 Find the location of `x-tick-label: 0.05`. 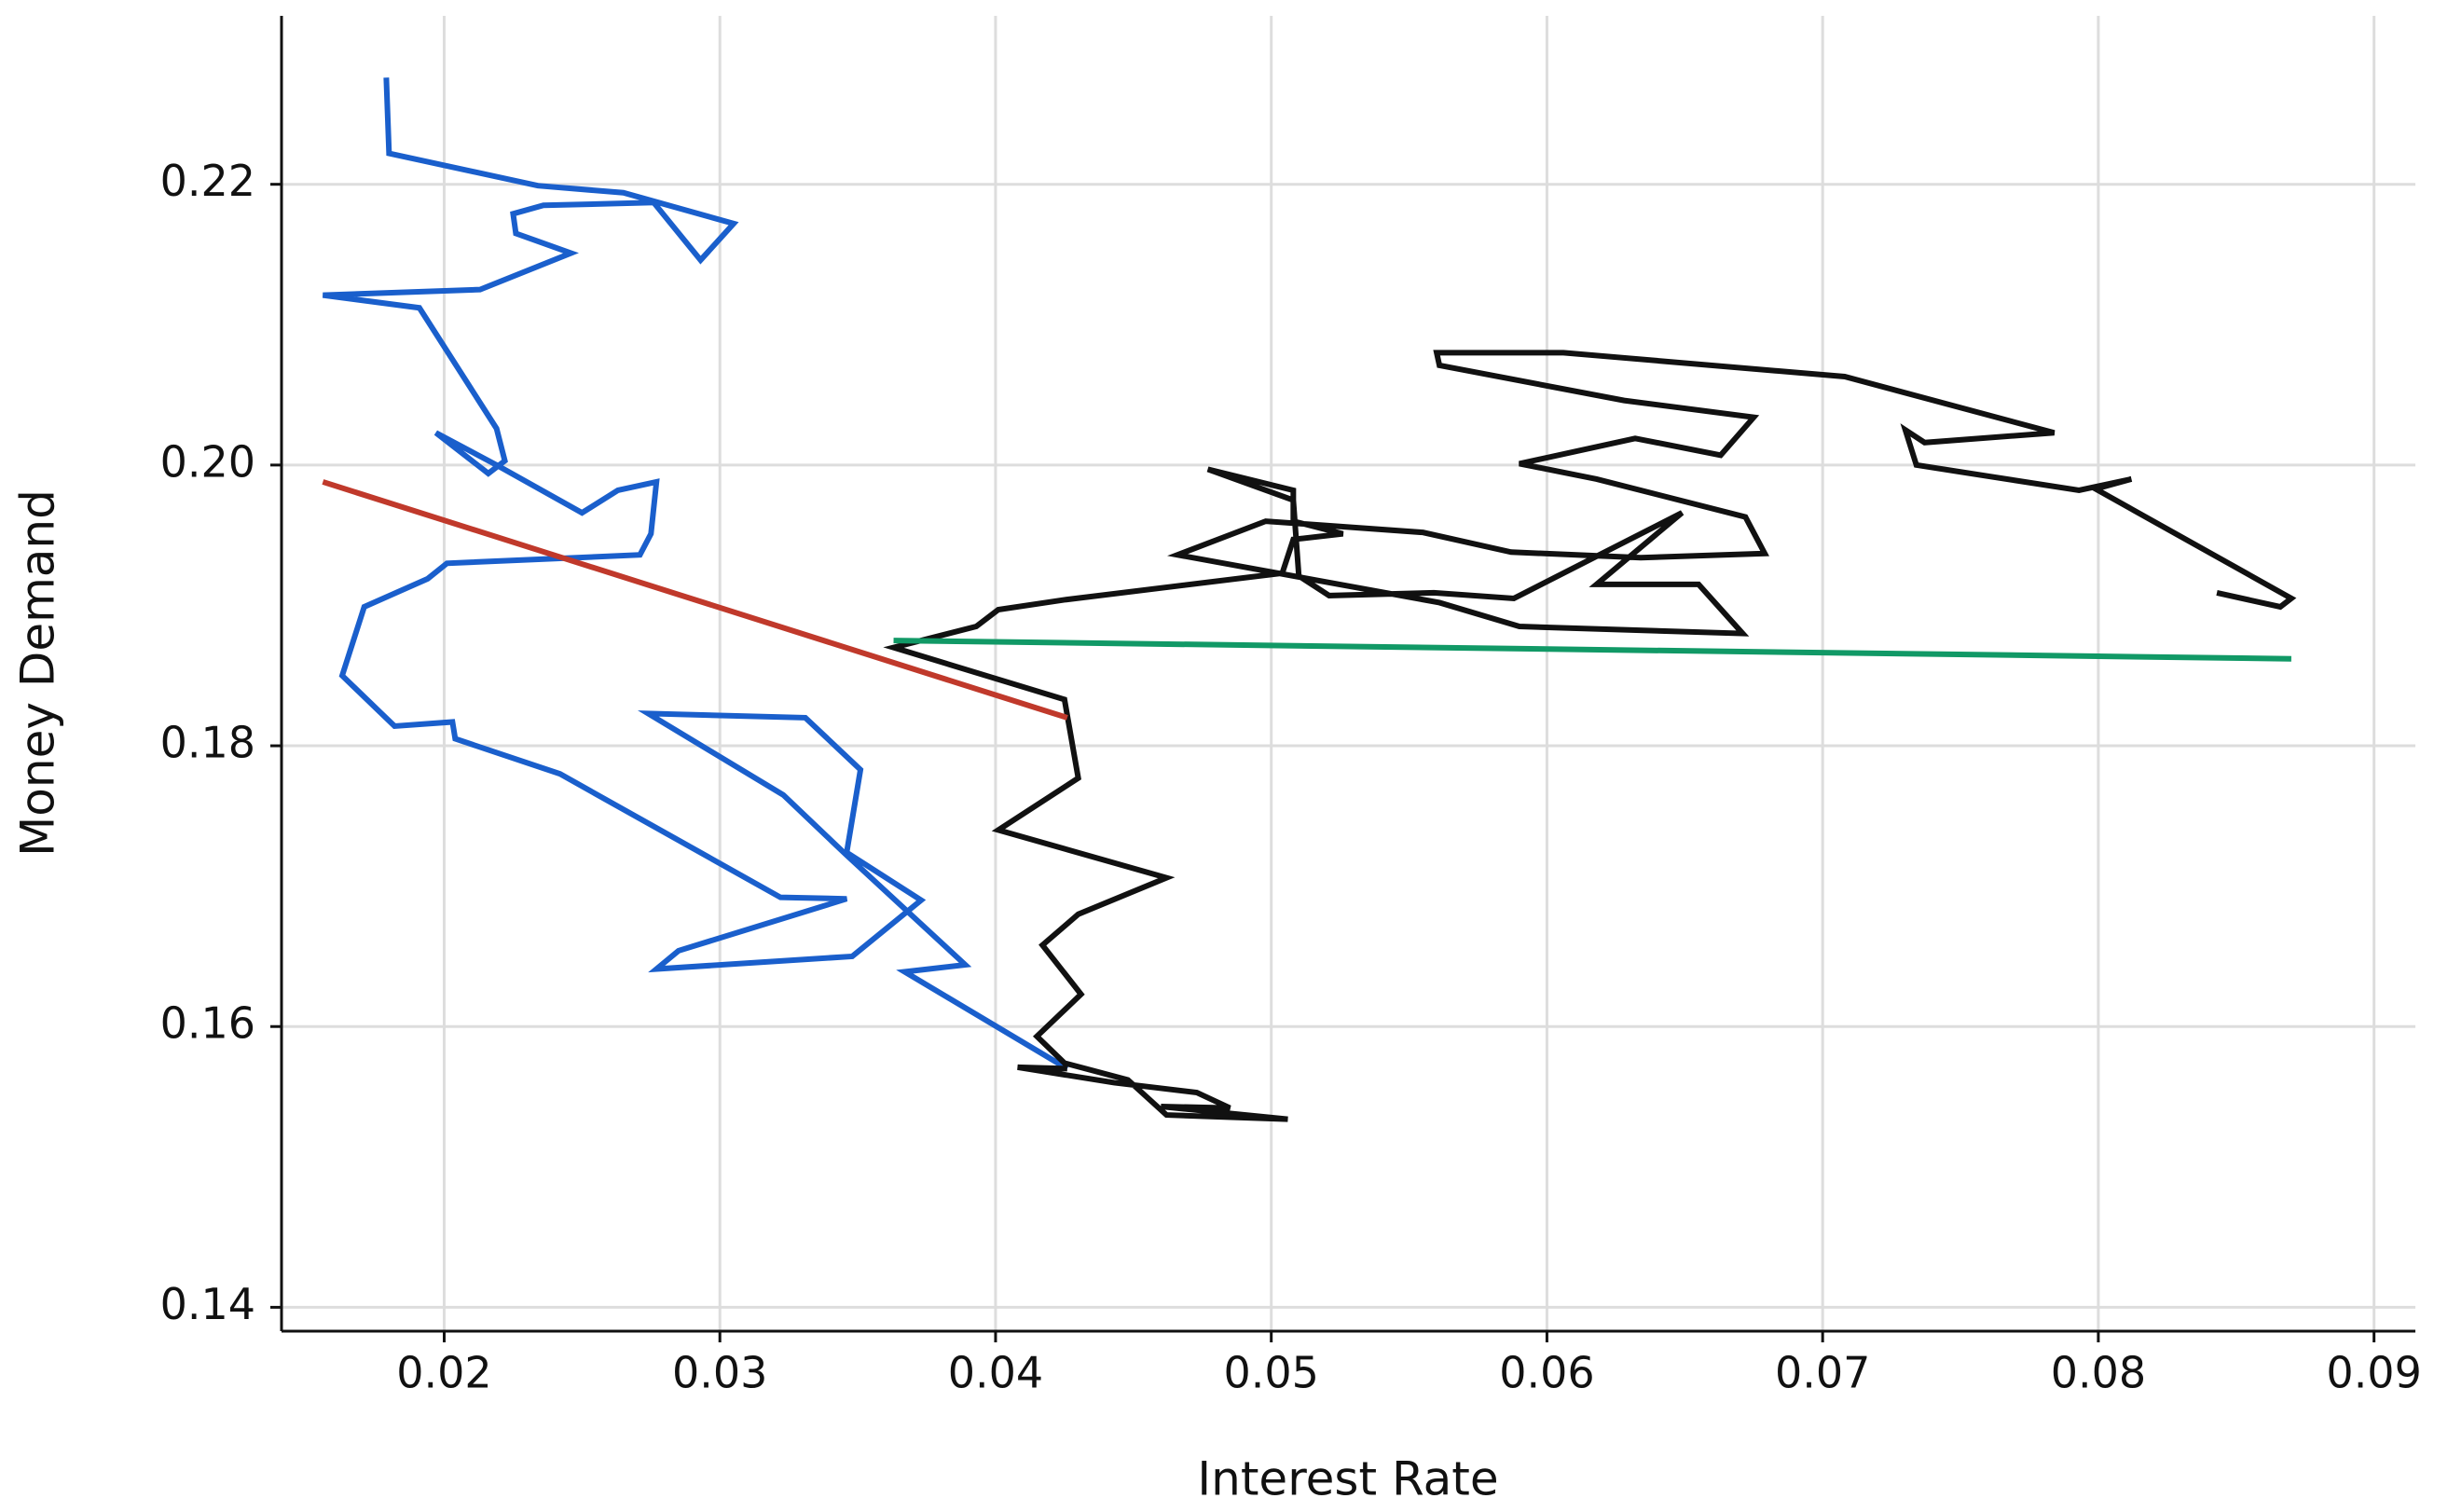

x-tick-label: 0.05 is located at coordinates (1270, 1373).